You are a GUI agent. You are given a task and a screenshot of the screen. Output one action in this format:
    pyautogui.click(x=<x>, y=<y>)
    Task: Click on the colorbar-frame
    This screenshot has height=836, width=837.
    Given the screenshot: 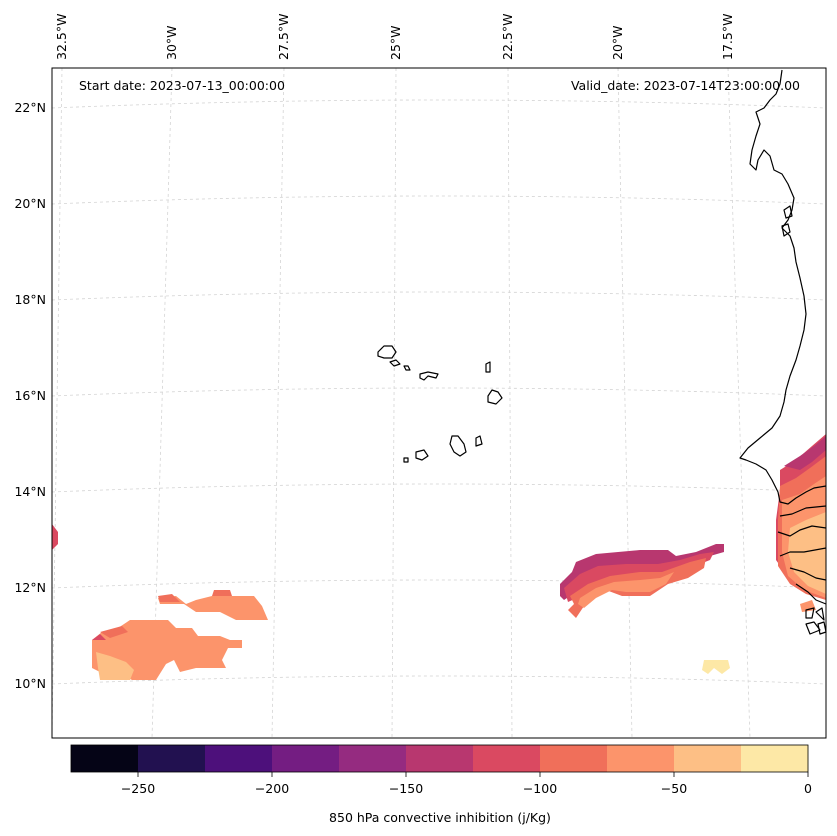 What is the action you would take?
    pyautogui.click(x=439, y=758)
    